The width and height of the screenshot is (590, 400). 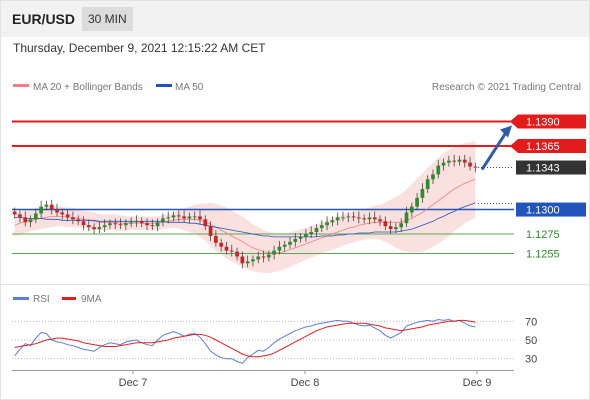 I want to click on rsi-level-label: 70, so click(x=531, y=322).